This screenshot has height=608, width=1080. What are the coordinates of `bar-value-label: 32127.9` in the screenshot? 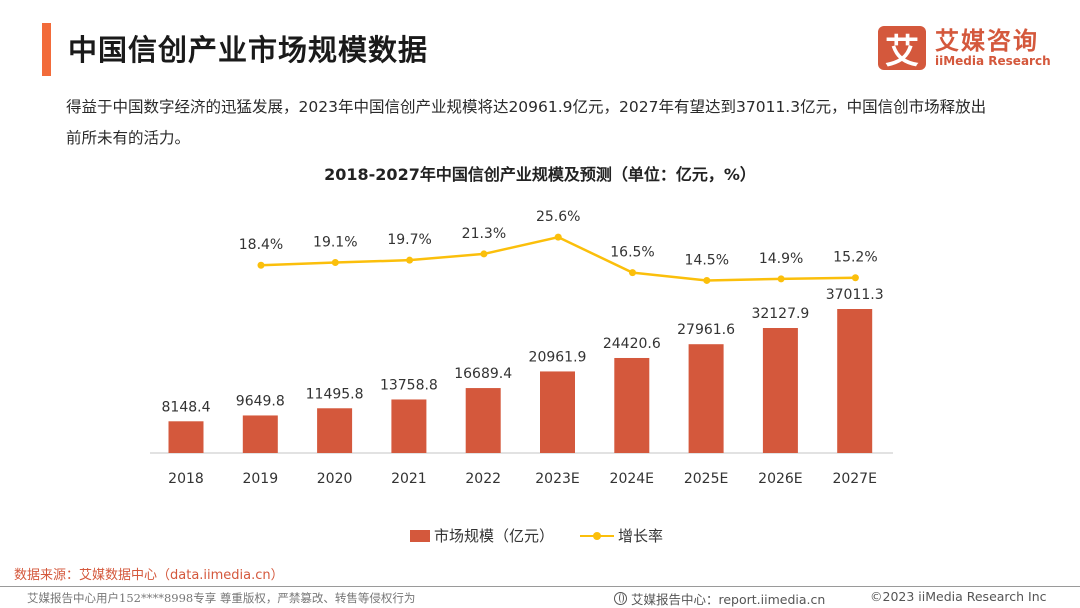 It's located at (780, 314).